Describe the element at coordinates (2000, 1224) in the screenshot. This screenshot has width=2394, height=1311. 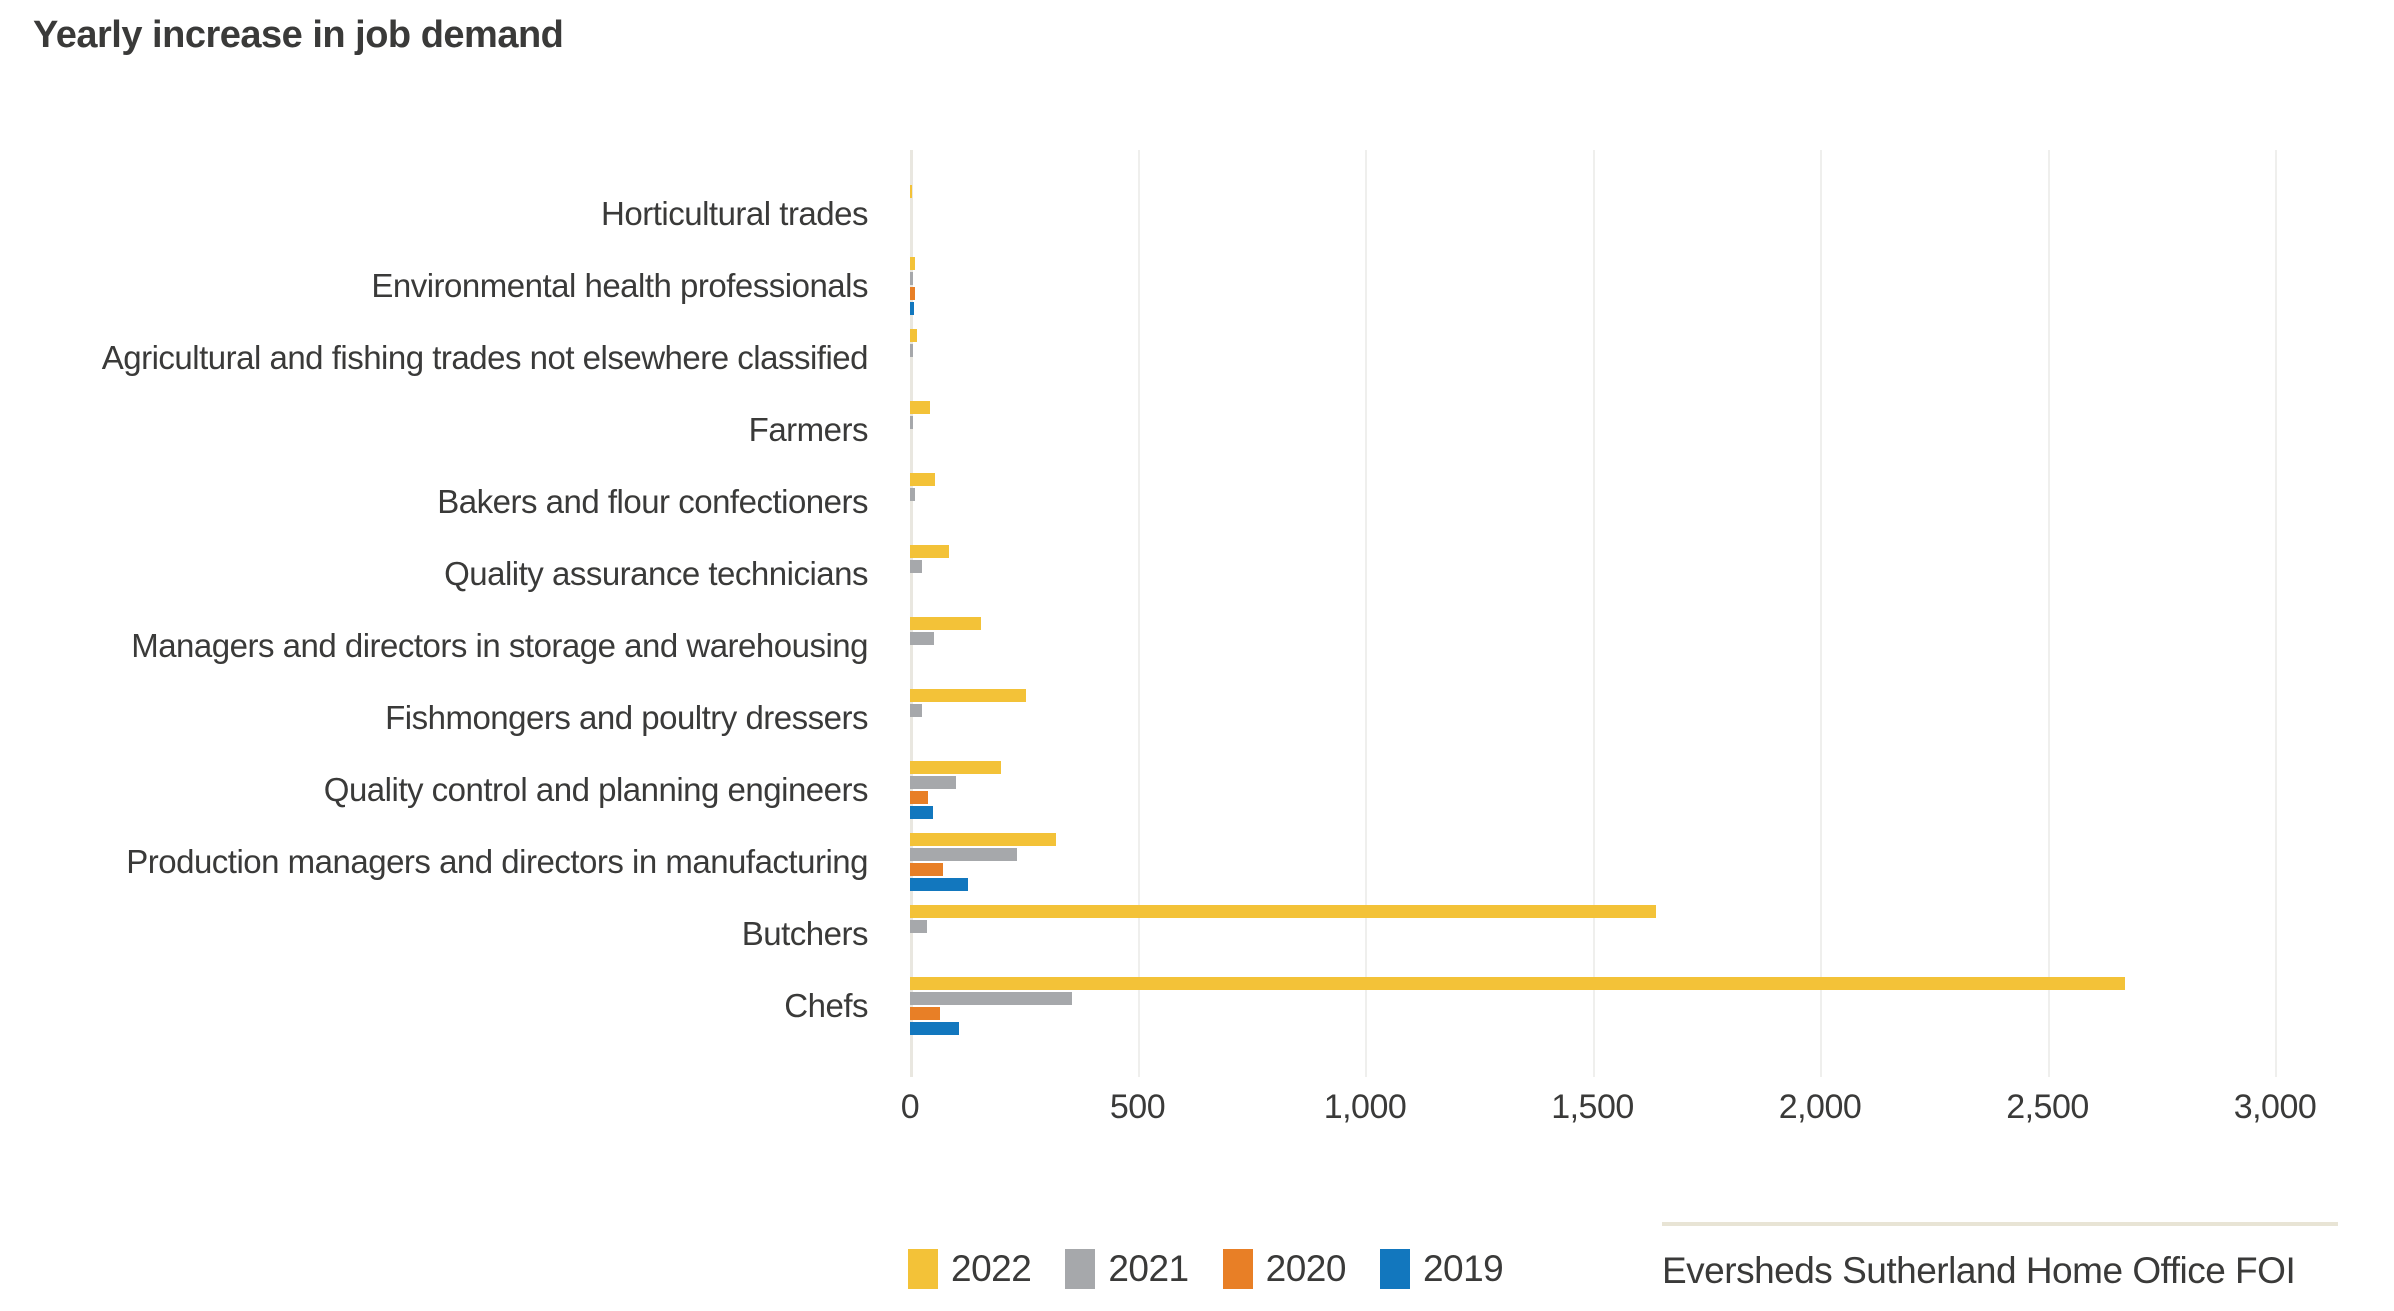
I see `source-divider` at that location.